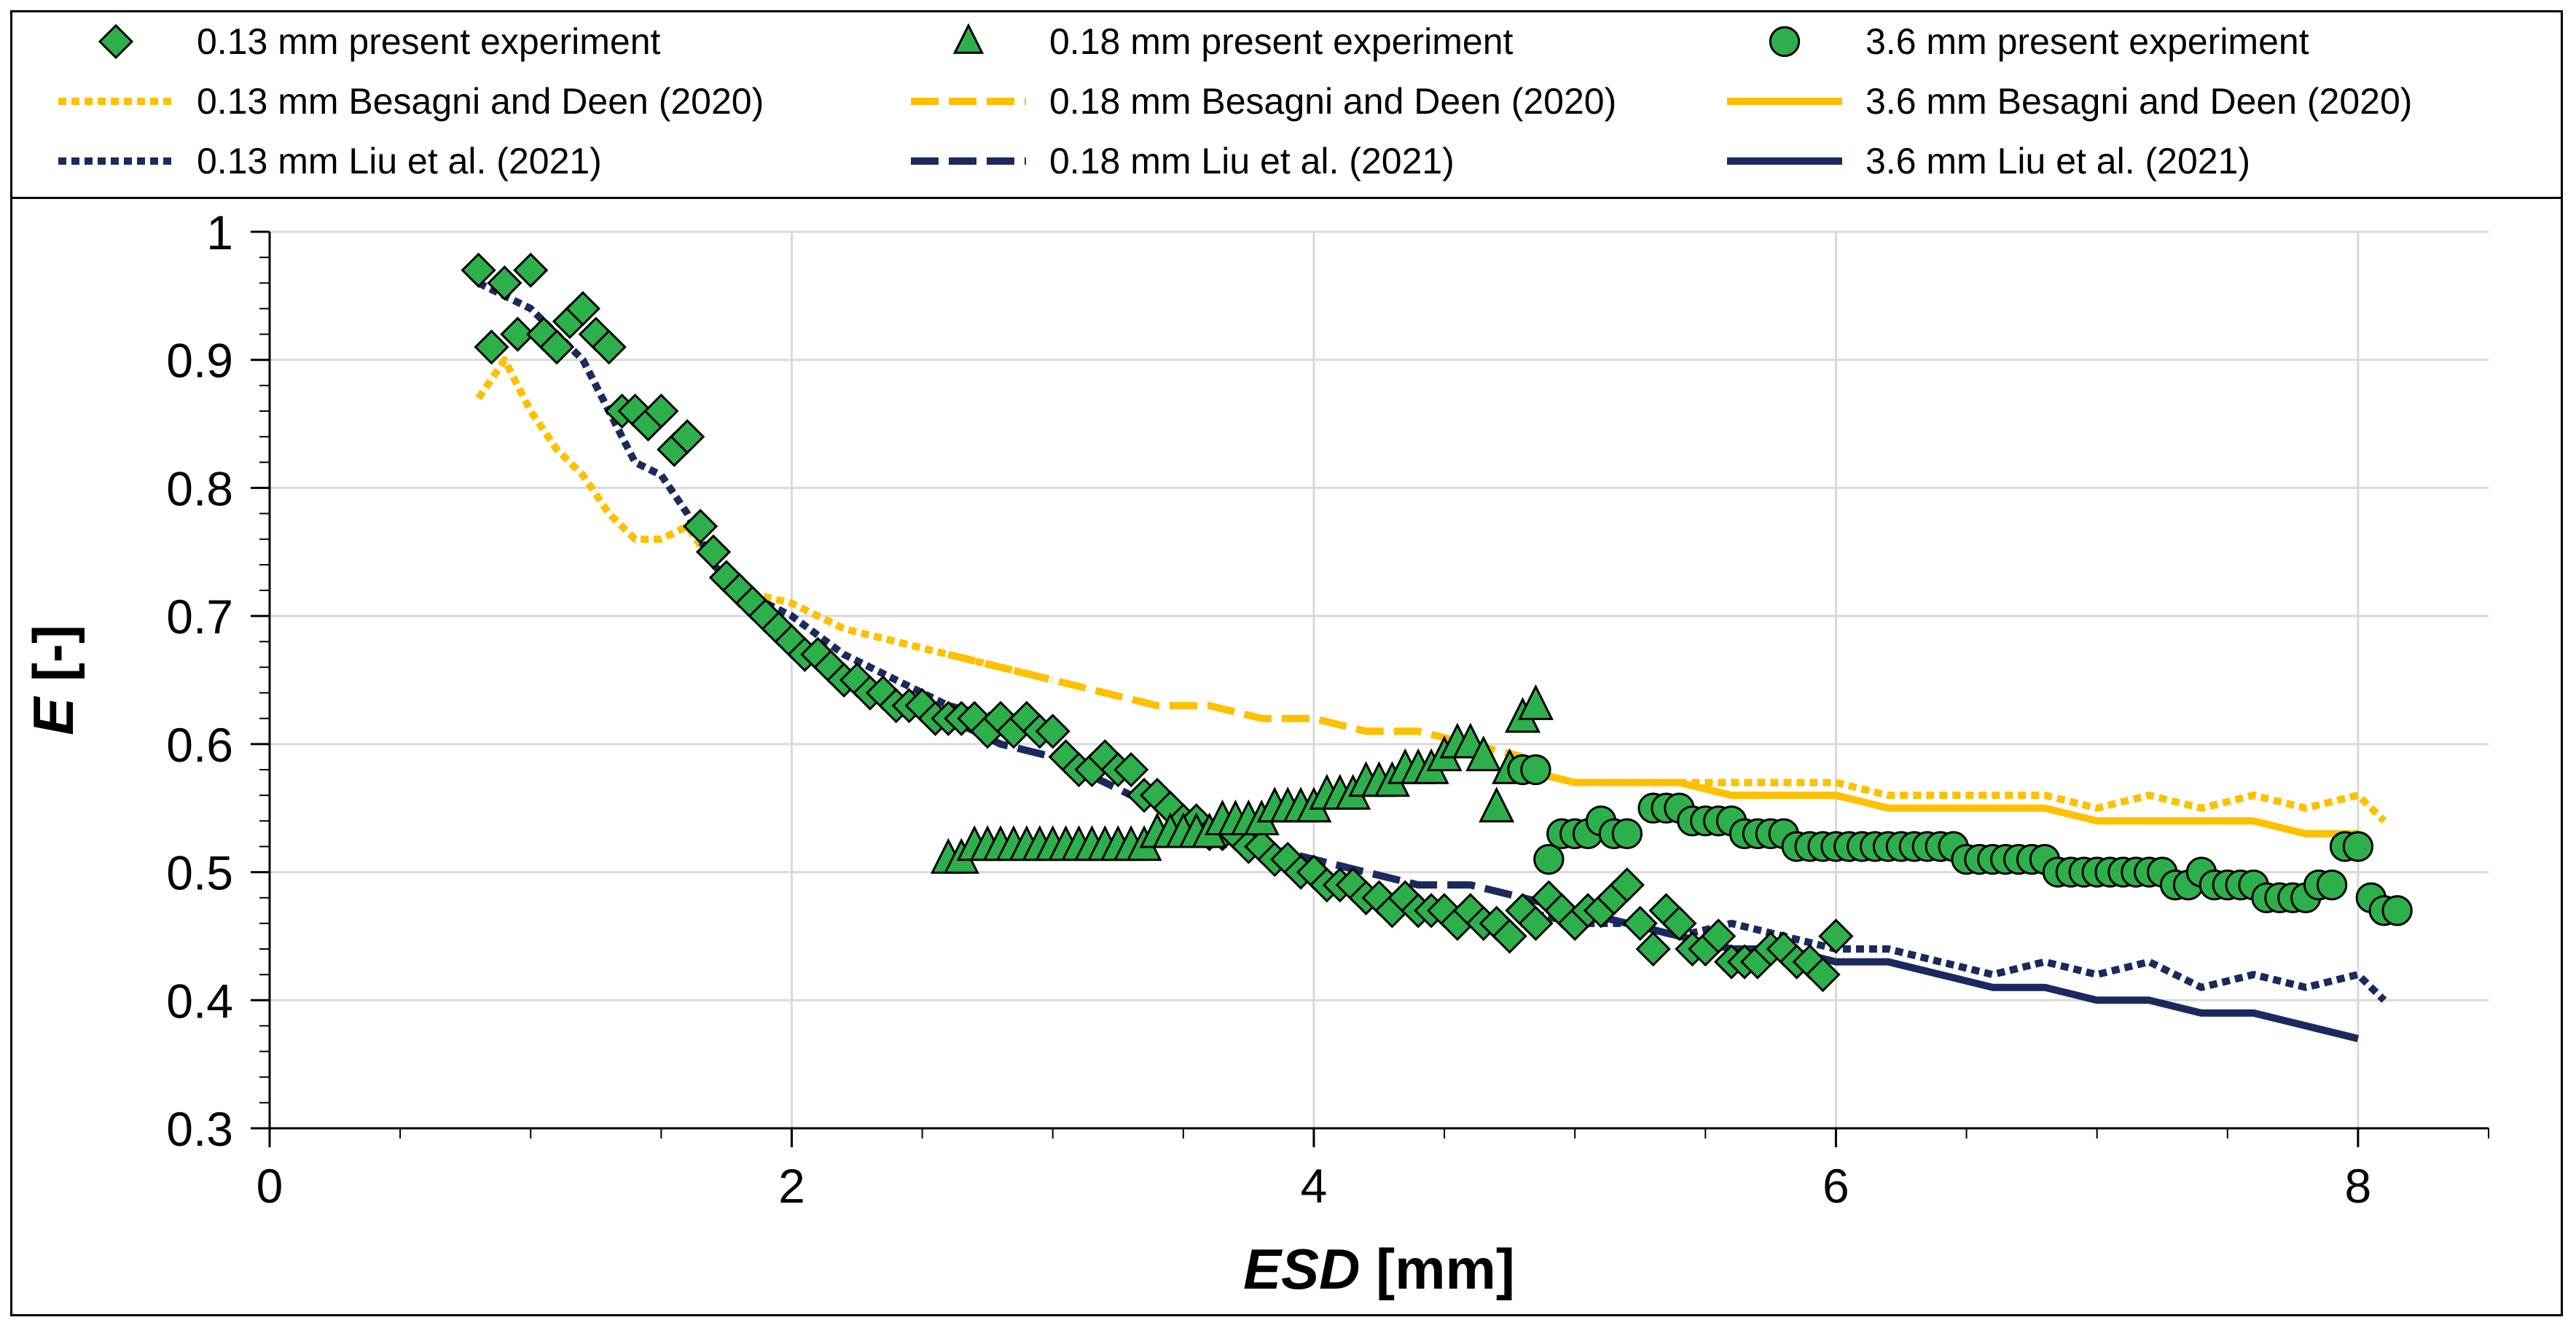 The height and width of the screenshot is (1328, 2576). Describe the element at coordinates (1314, 1186) in the screenshot. I see `x-tick-label: 4` at that location.